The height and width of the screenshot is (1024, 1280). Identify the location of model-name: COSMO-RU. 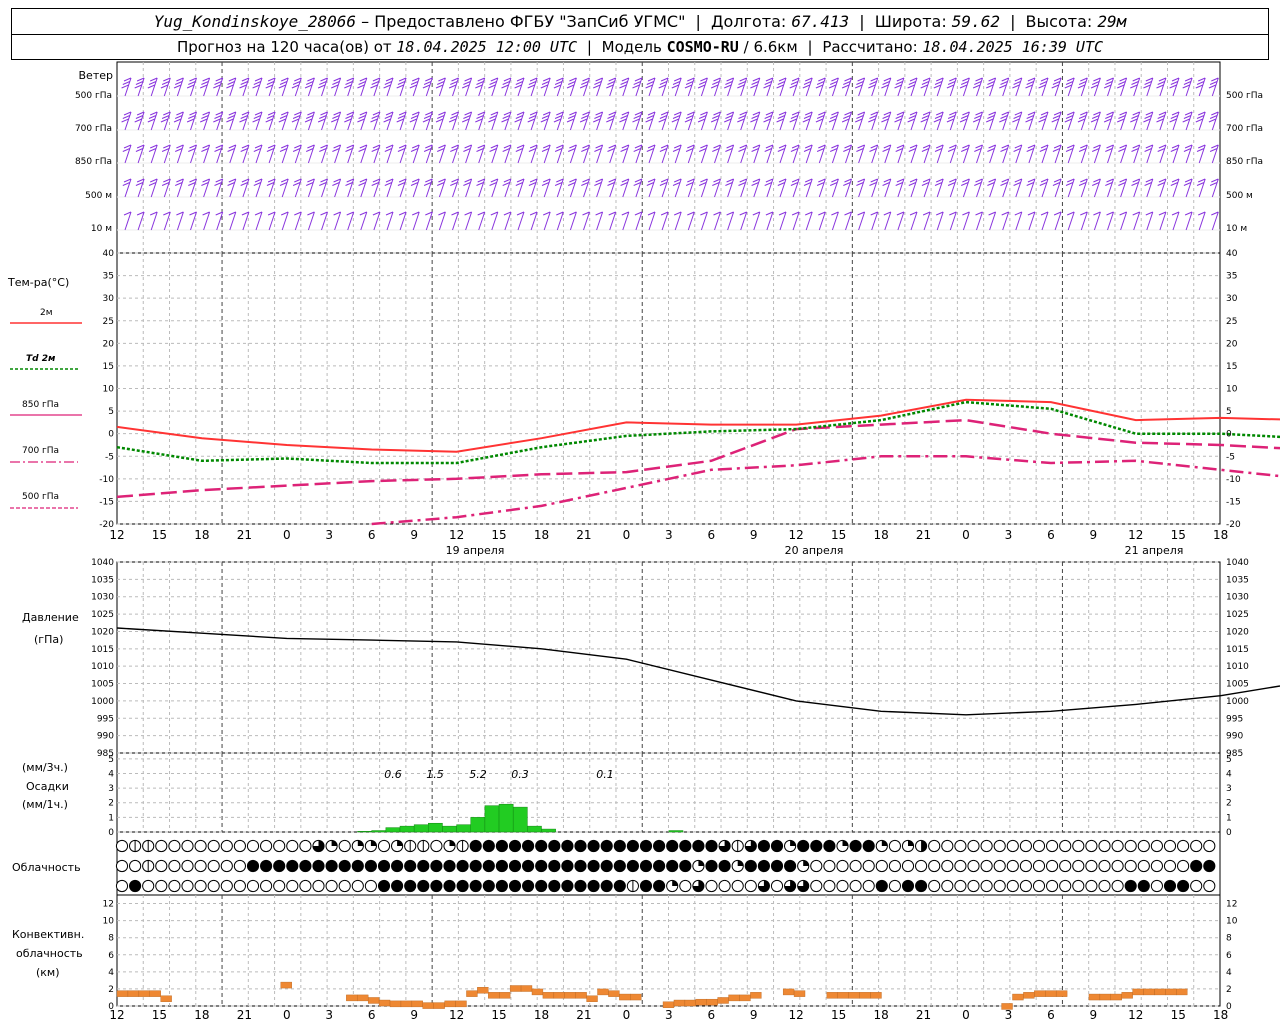
(702, 47).